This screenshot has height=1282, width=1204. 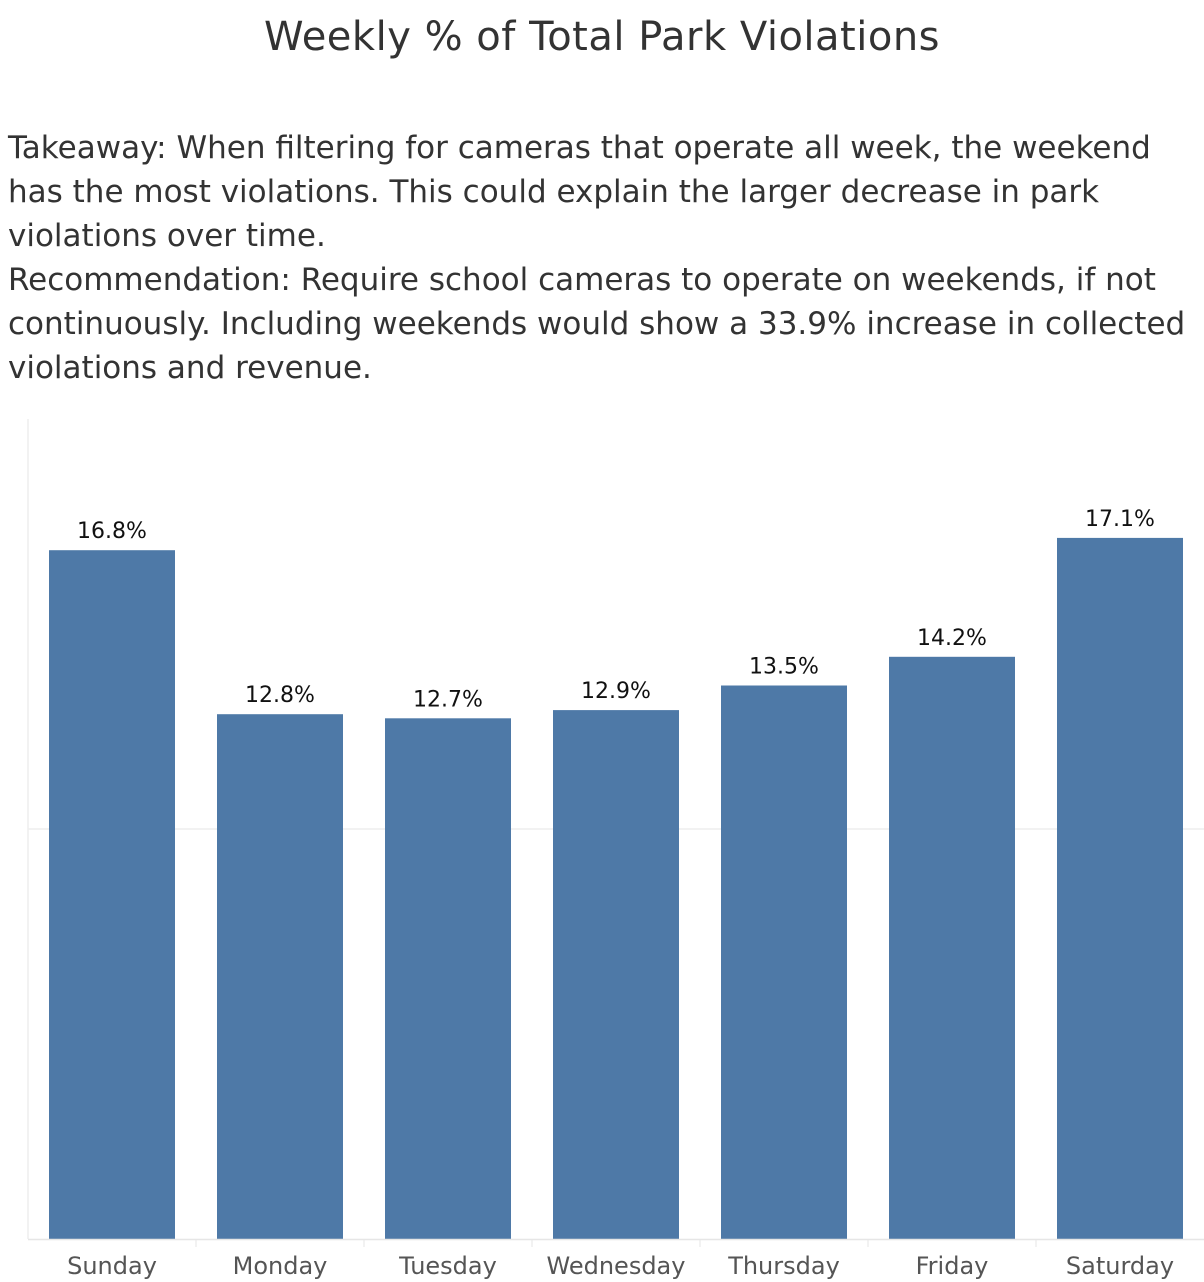 I want to click on data-label-wednesday: 12.9%, so click(x=616, y=691).